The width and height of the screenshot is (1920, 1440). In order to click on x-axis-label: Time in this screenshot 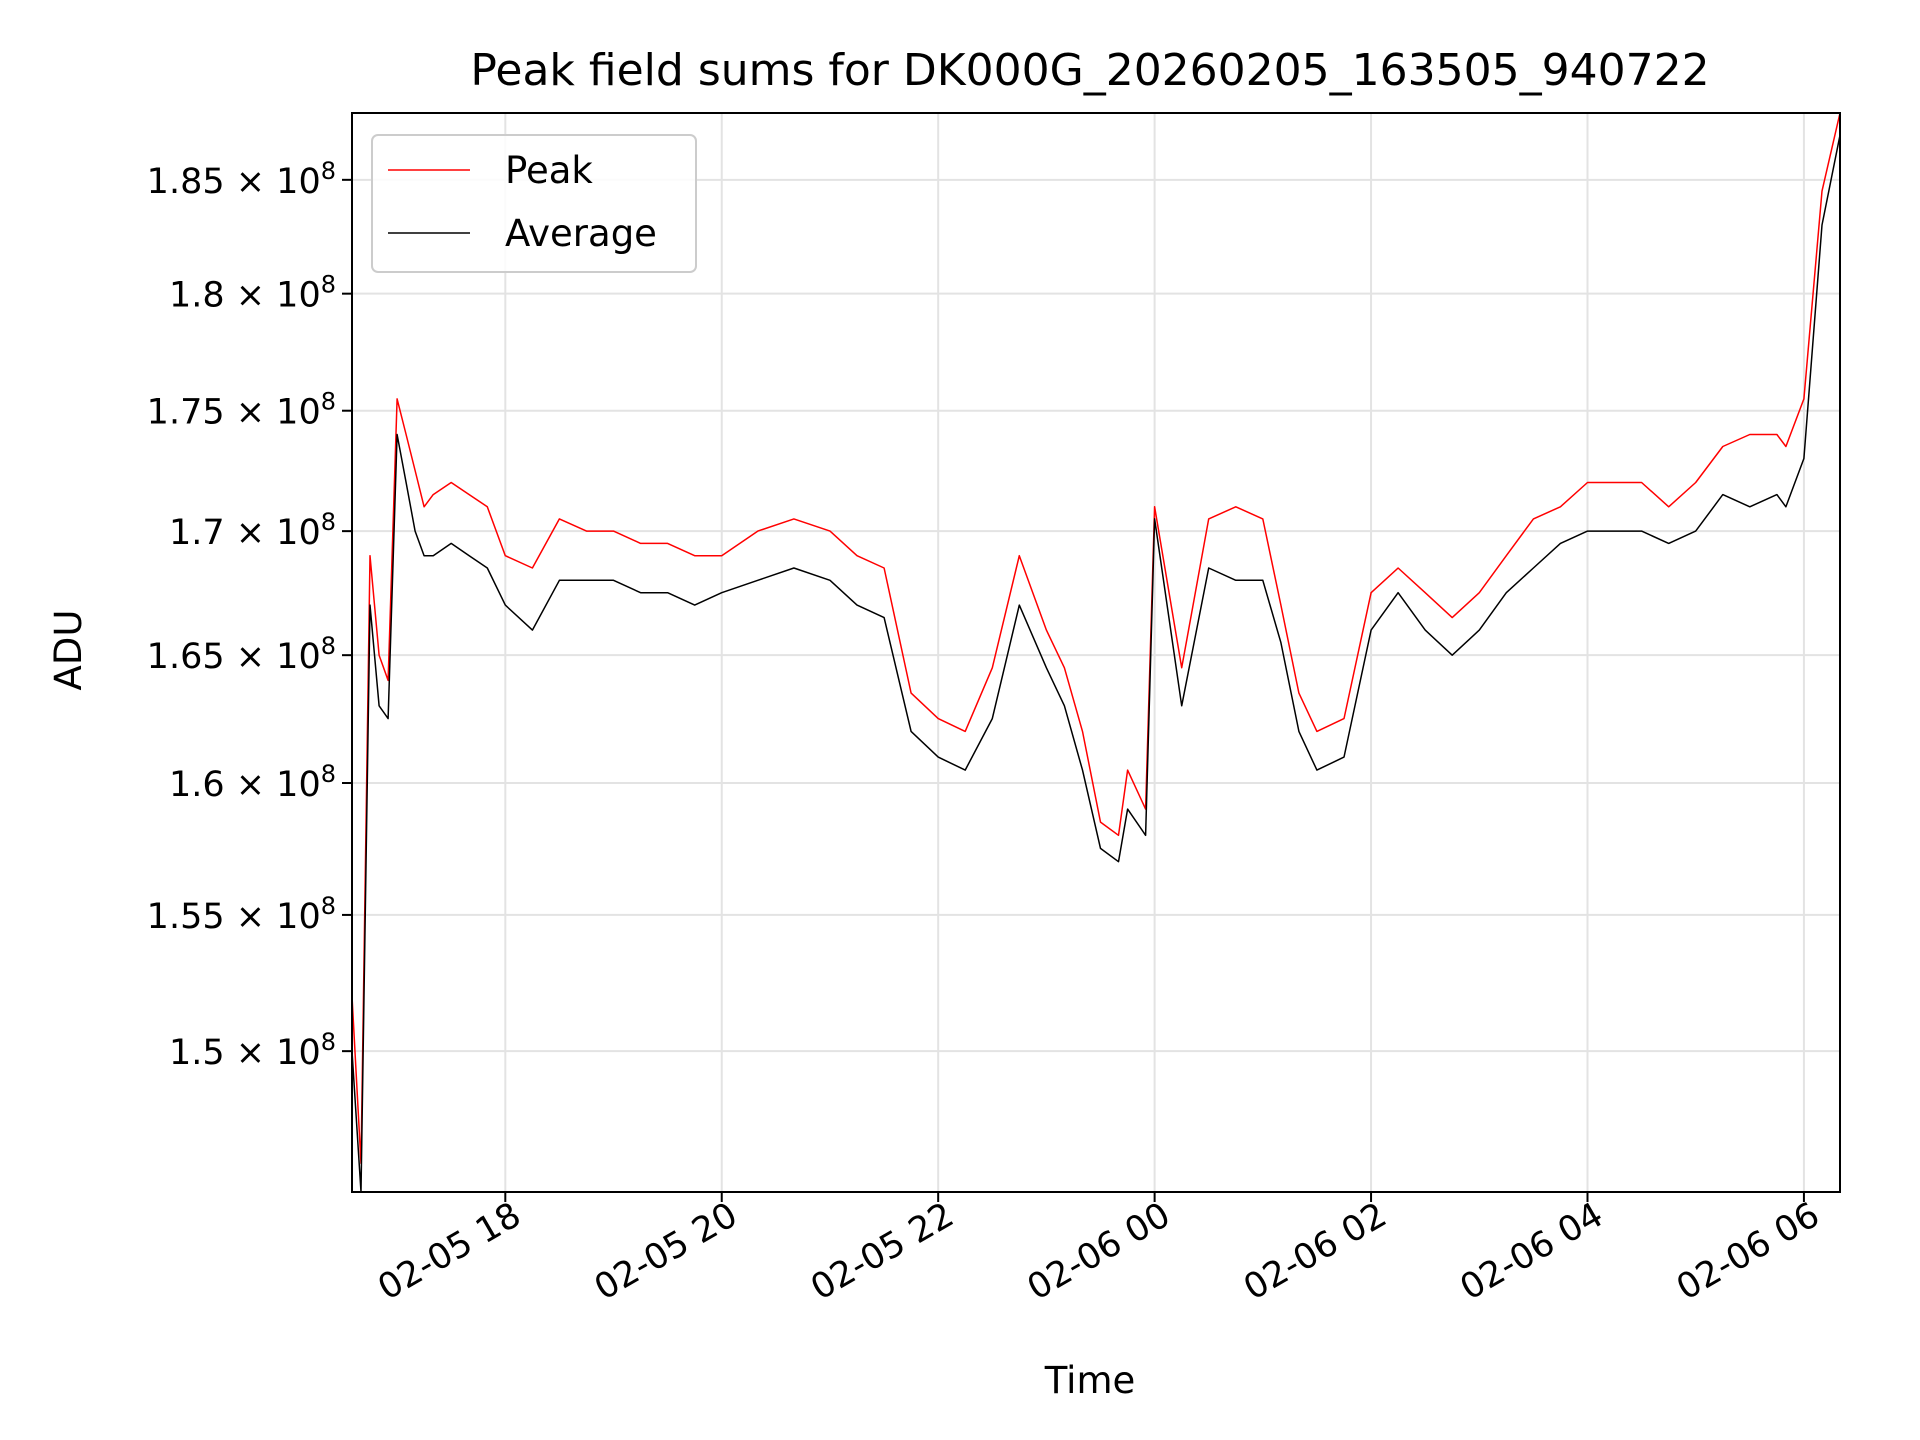, I will do `click(1090, 1380)`.